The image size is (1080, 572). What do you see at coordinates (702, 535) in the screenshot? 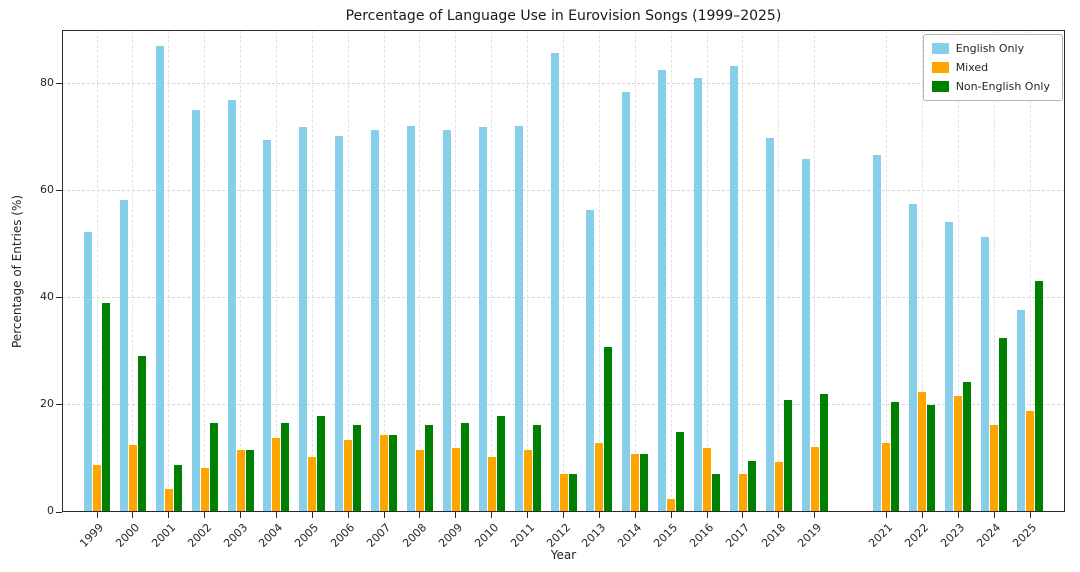
I see `x-tick-label: 2016` at bounding box center [702, 535].